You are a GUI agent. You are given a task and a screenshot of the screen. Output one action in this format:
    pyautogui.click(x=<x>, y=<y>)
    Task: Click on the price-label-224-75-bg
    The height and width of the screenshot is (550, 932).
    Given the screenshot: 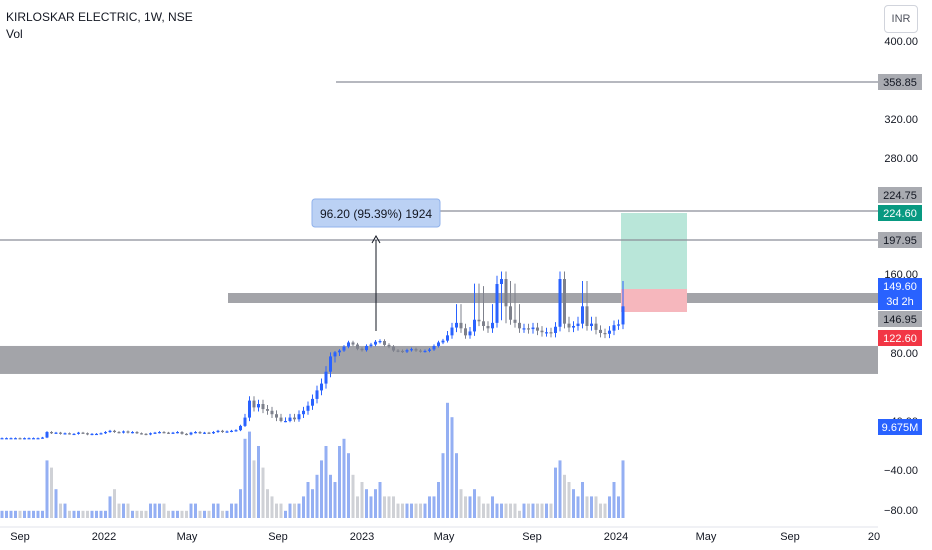 What is the action you would take?
    pyautogui.click(x=900, y=195)
    